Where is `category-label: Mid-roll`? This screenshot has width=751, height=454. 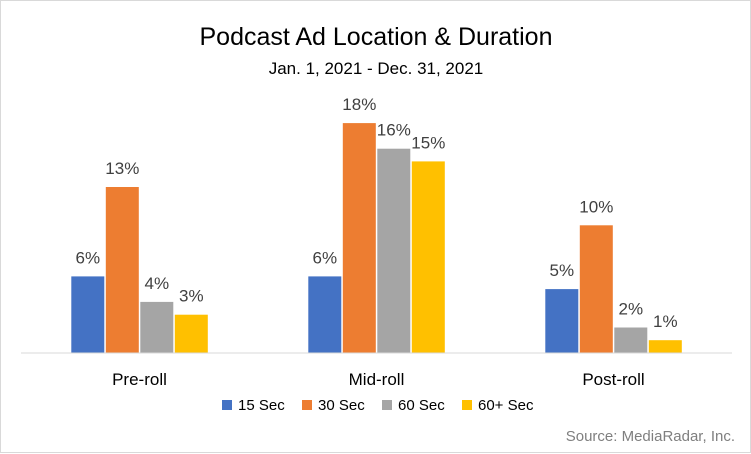 category-label: Mid-roll is located at coordinates (377, 379).